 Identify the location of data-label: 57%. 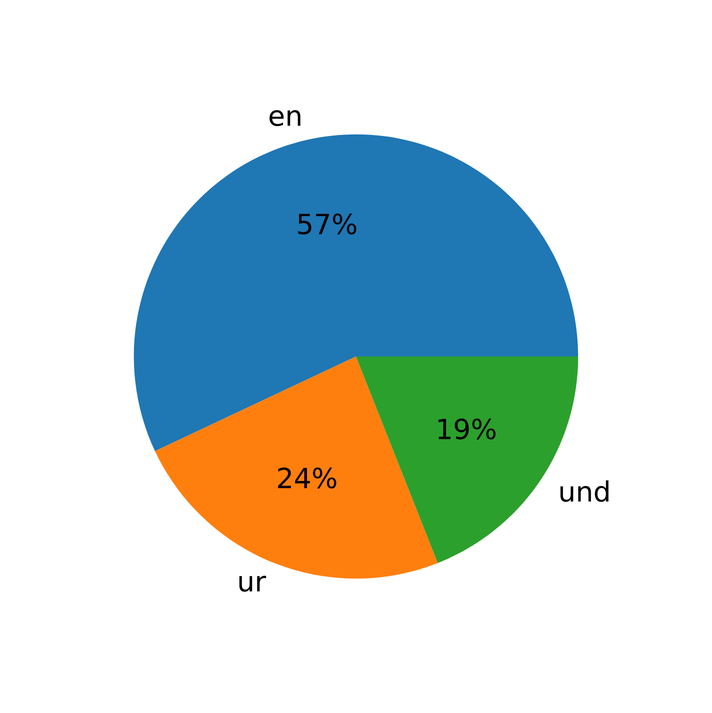
(327, 223).